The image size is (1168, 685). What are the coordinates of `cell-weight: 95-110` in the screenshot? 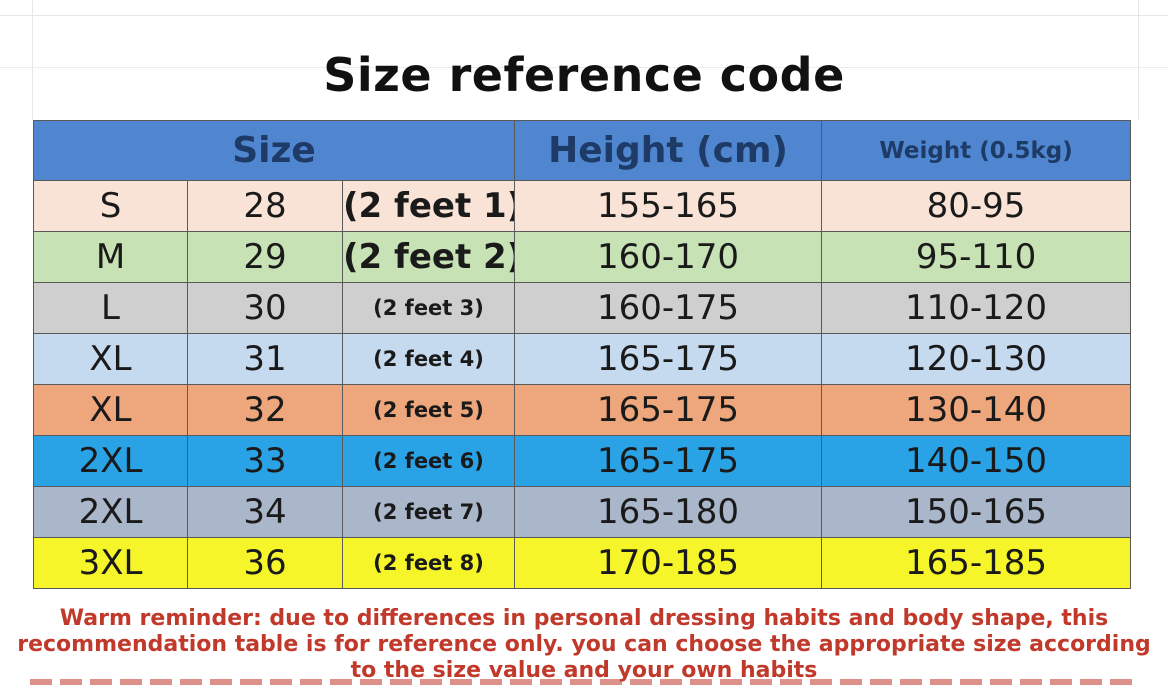 It's located at (976, 257).